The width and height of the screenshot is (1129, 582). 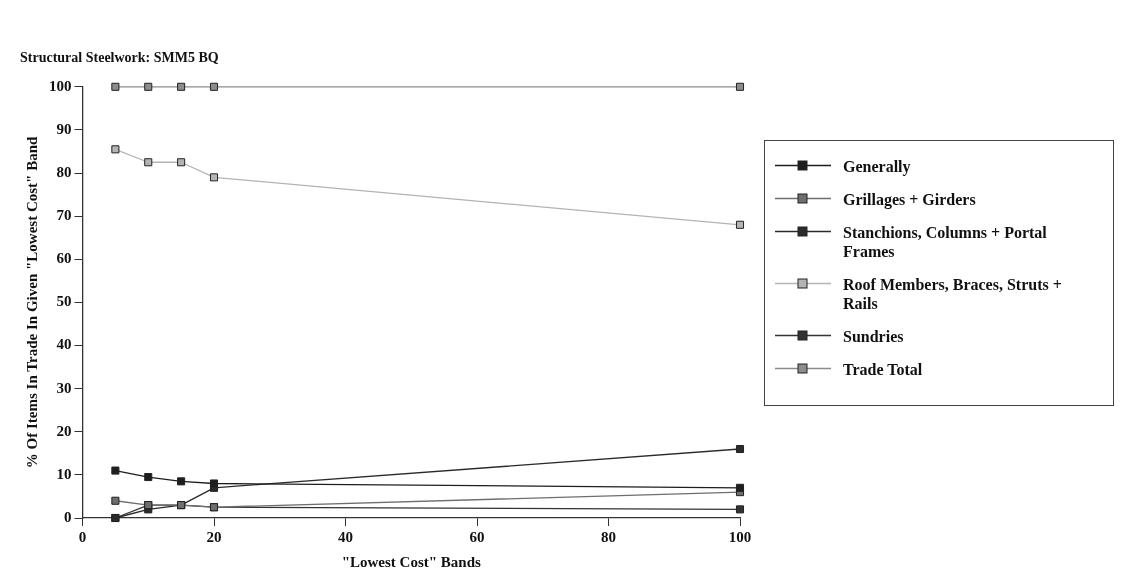 What do you see at coordinates (82, 536) in the screenshot?
I see `x-tick-label: 0` at bounding box center [82, 536].